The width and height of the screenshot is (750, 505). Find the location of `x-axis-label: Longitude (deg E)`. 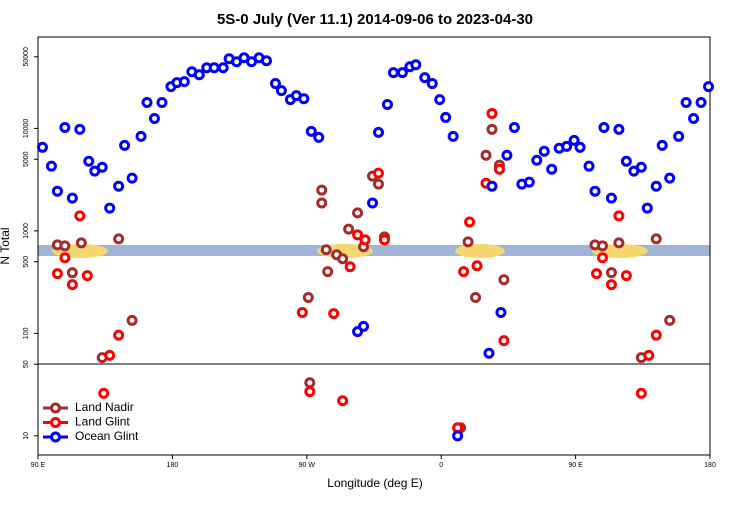

x-axis-label: Longitude (deg E) is located at coordinates (374, 483).